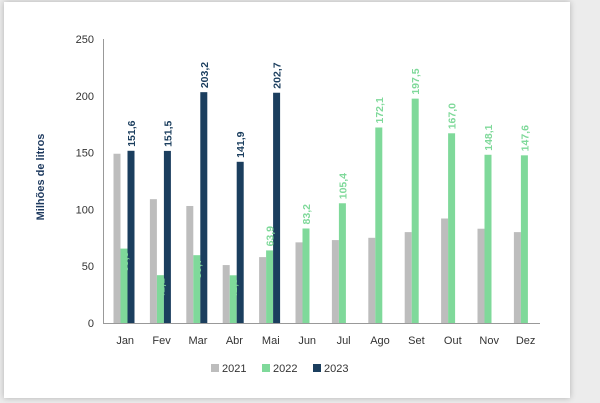  Describe the element at coordinates (271, 236) in the screenshot. I see `data-label-2022: 63,9` at that location.